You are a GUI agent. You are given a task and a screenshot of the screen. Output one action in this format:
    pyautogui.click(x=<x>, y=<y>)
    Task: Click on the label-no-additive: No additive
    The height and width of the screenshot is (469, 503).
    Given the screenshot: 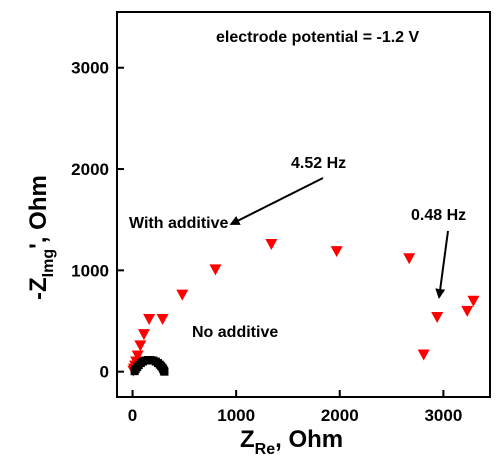 What is the action you would take?
    pyautogui.click(x=235, y=332)
    